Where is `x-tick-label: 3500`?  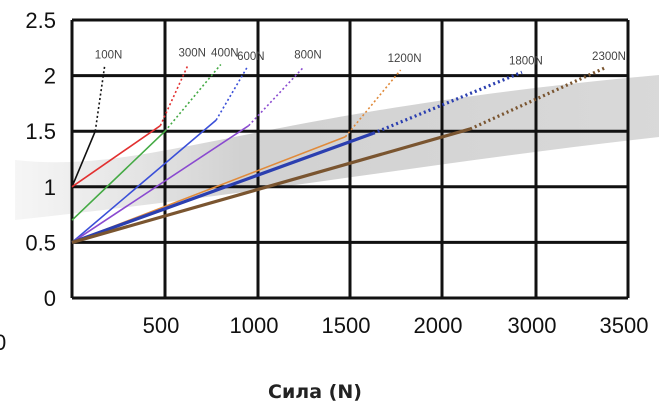 x-tick-label: 3500 is located at coordinates (624, 325).